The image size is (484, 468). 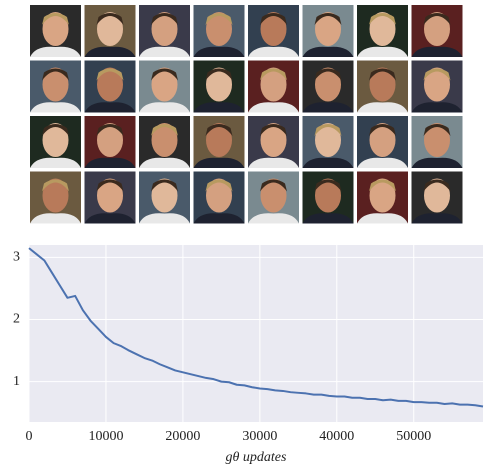 What do you see at coordinates (16, 257) in the screenshot?
I see `y-tick-label: 3` at bounding box center [16, 257].